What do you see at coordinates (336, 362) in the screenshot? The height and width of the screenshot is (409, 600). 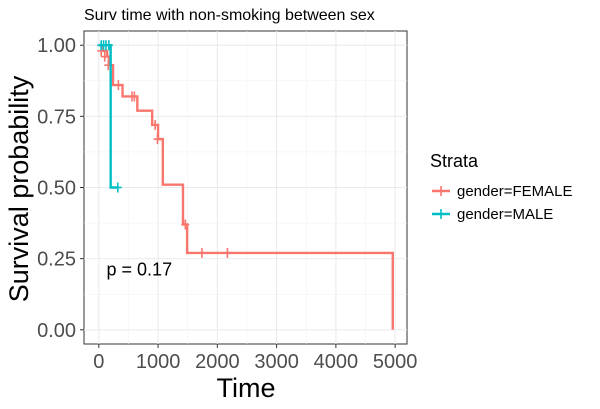 I see `x-tick-label: 4000` at bounding box center [336, 362].